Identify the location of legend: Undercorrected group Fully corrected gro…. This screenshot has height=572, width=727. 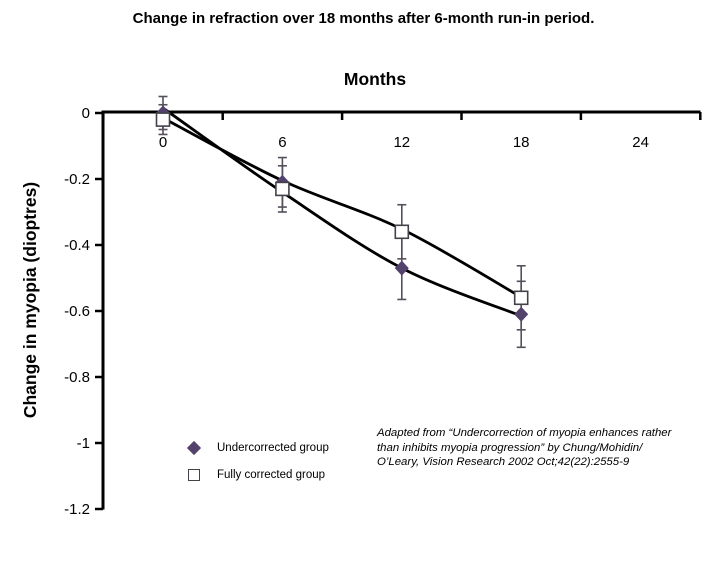
(256, 461).